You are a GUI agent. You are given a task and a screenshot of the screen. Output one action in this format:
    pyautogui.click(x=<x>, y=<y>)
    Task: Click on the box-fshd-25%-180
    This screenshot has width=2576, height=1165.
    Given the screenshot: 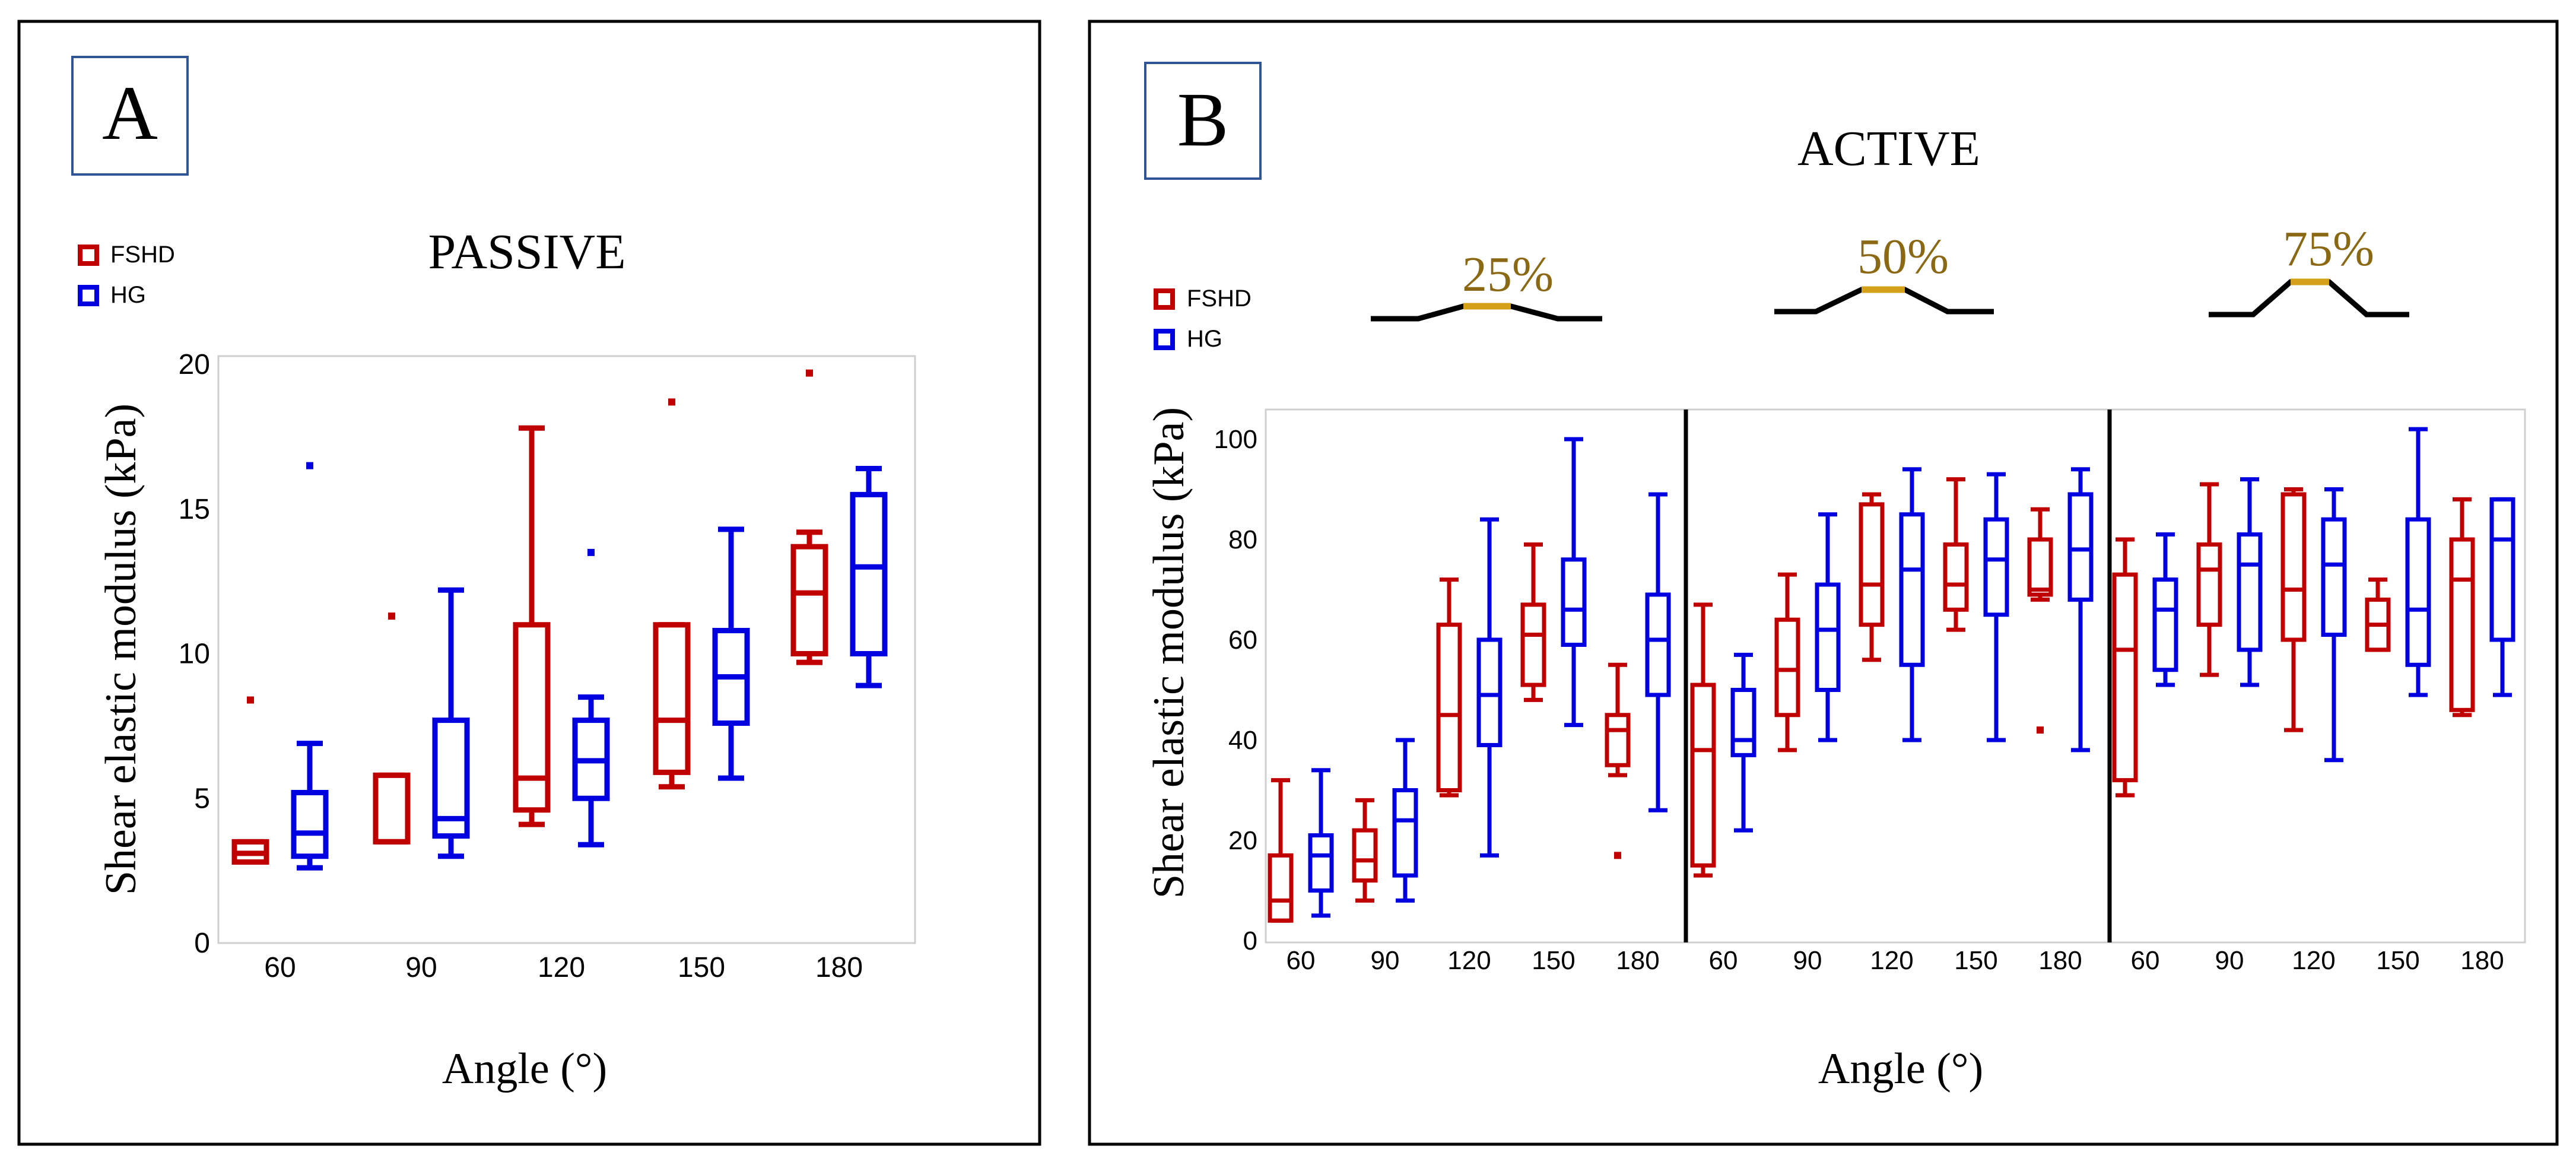 What is the action you would take?
    pyautogui.click(x=1618, y=760)
    